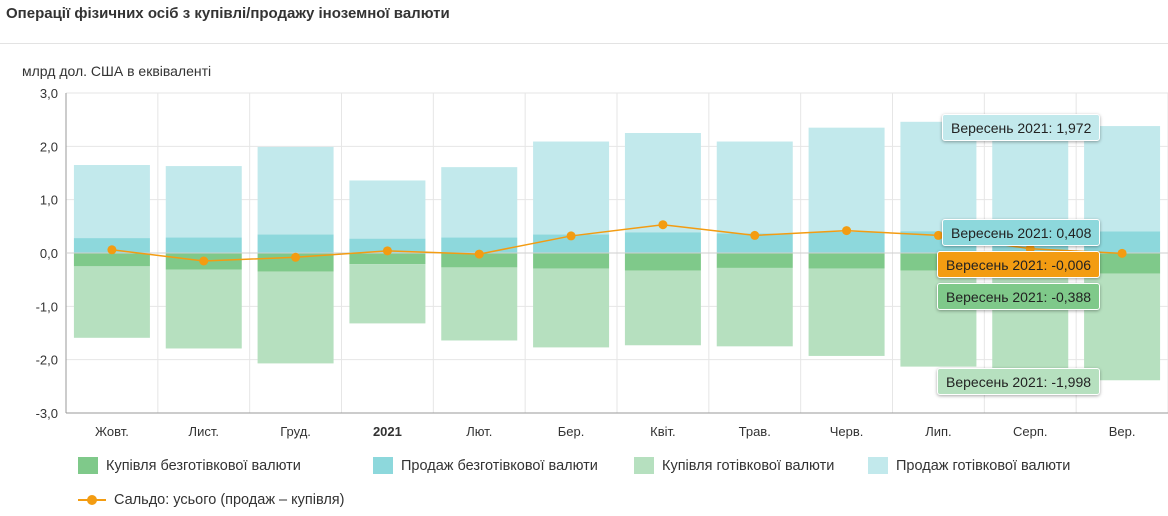  I want to click on legend-item-buy-cash: Купівля готівкової валюти, so click(734, 465).